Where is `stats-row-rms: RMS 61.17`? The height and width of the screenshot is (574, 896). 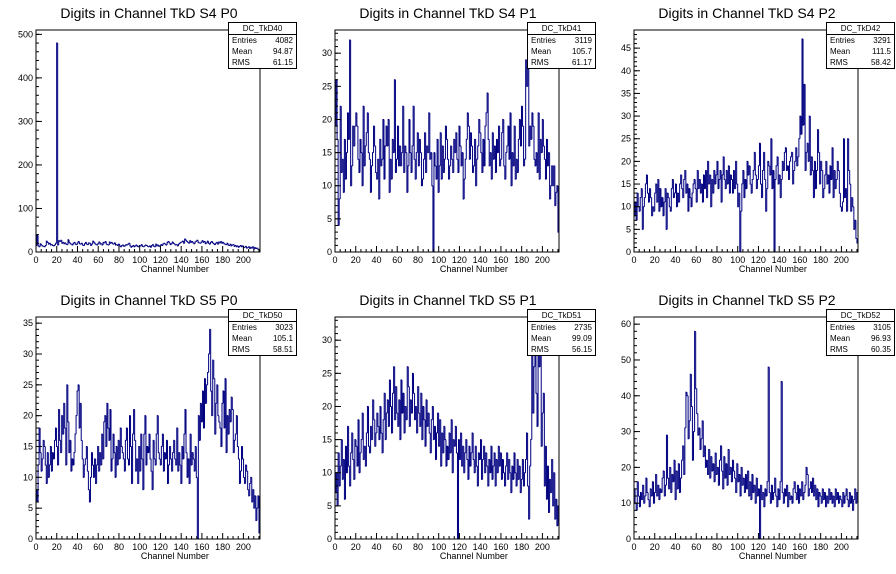
stats-row-rms: RMS 61.17 is located at coordinates (561, 62).